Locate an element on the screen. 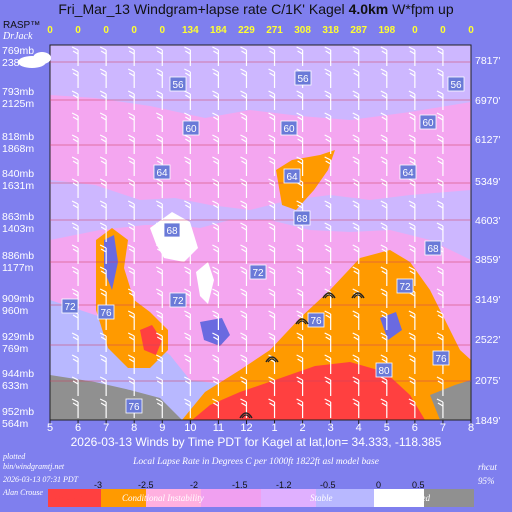 Image resolution: width=512 pixels, height=512 pixels. wind-speed-label: 60 is located at coordinates (428, 122).